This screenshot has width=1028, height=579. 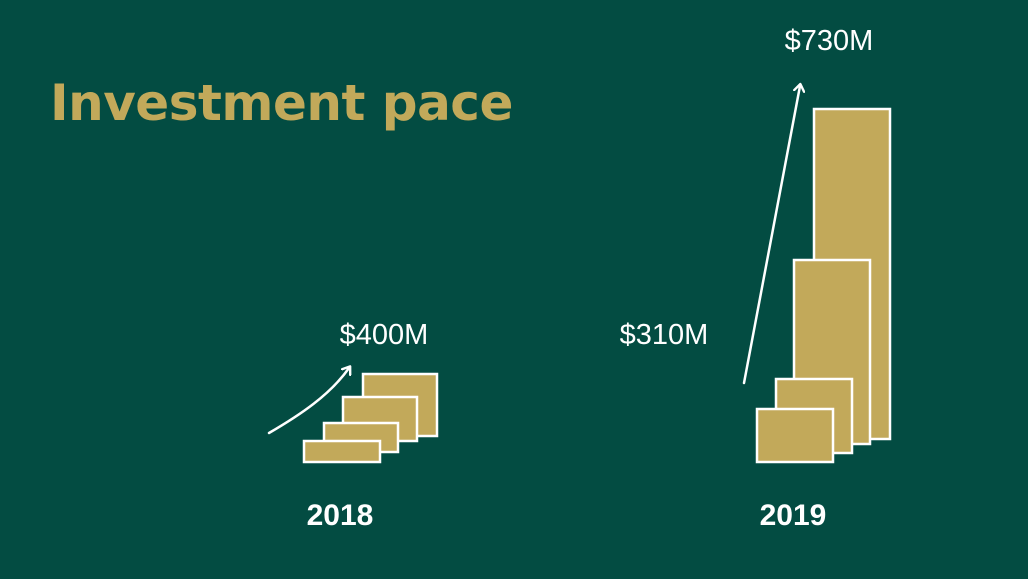 What do you see at coordinates (308, 401) in the screenshot?
I see `growth-arrow-2018` at bounding box center [308, 401].